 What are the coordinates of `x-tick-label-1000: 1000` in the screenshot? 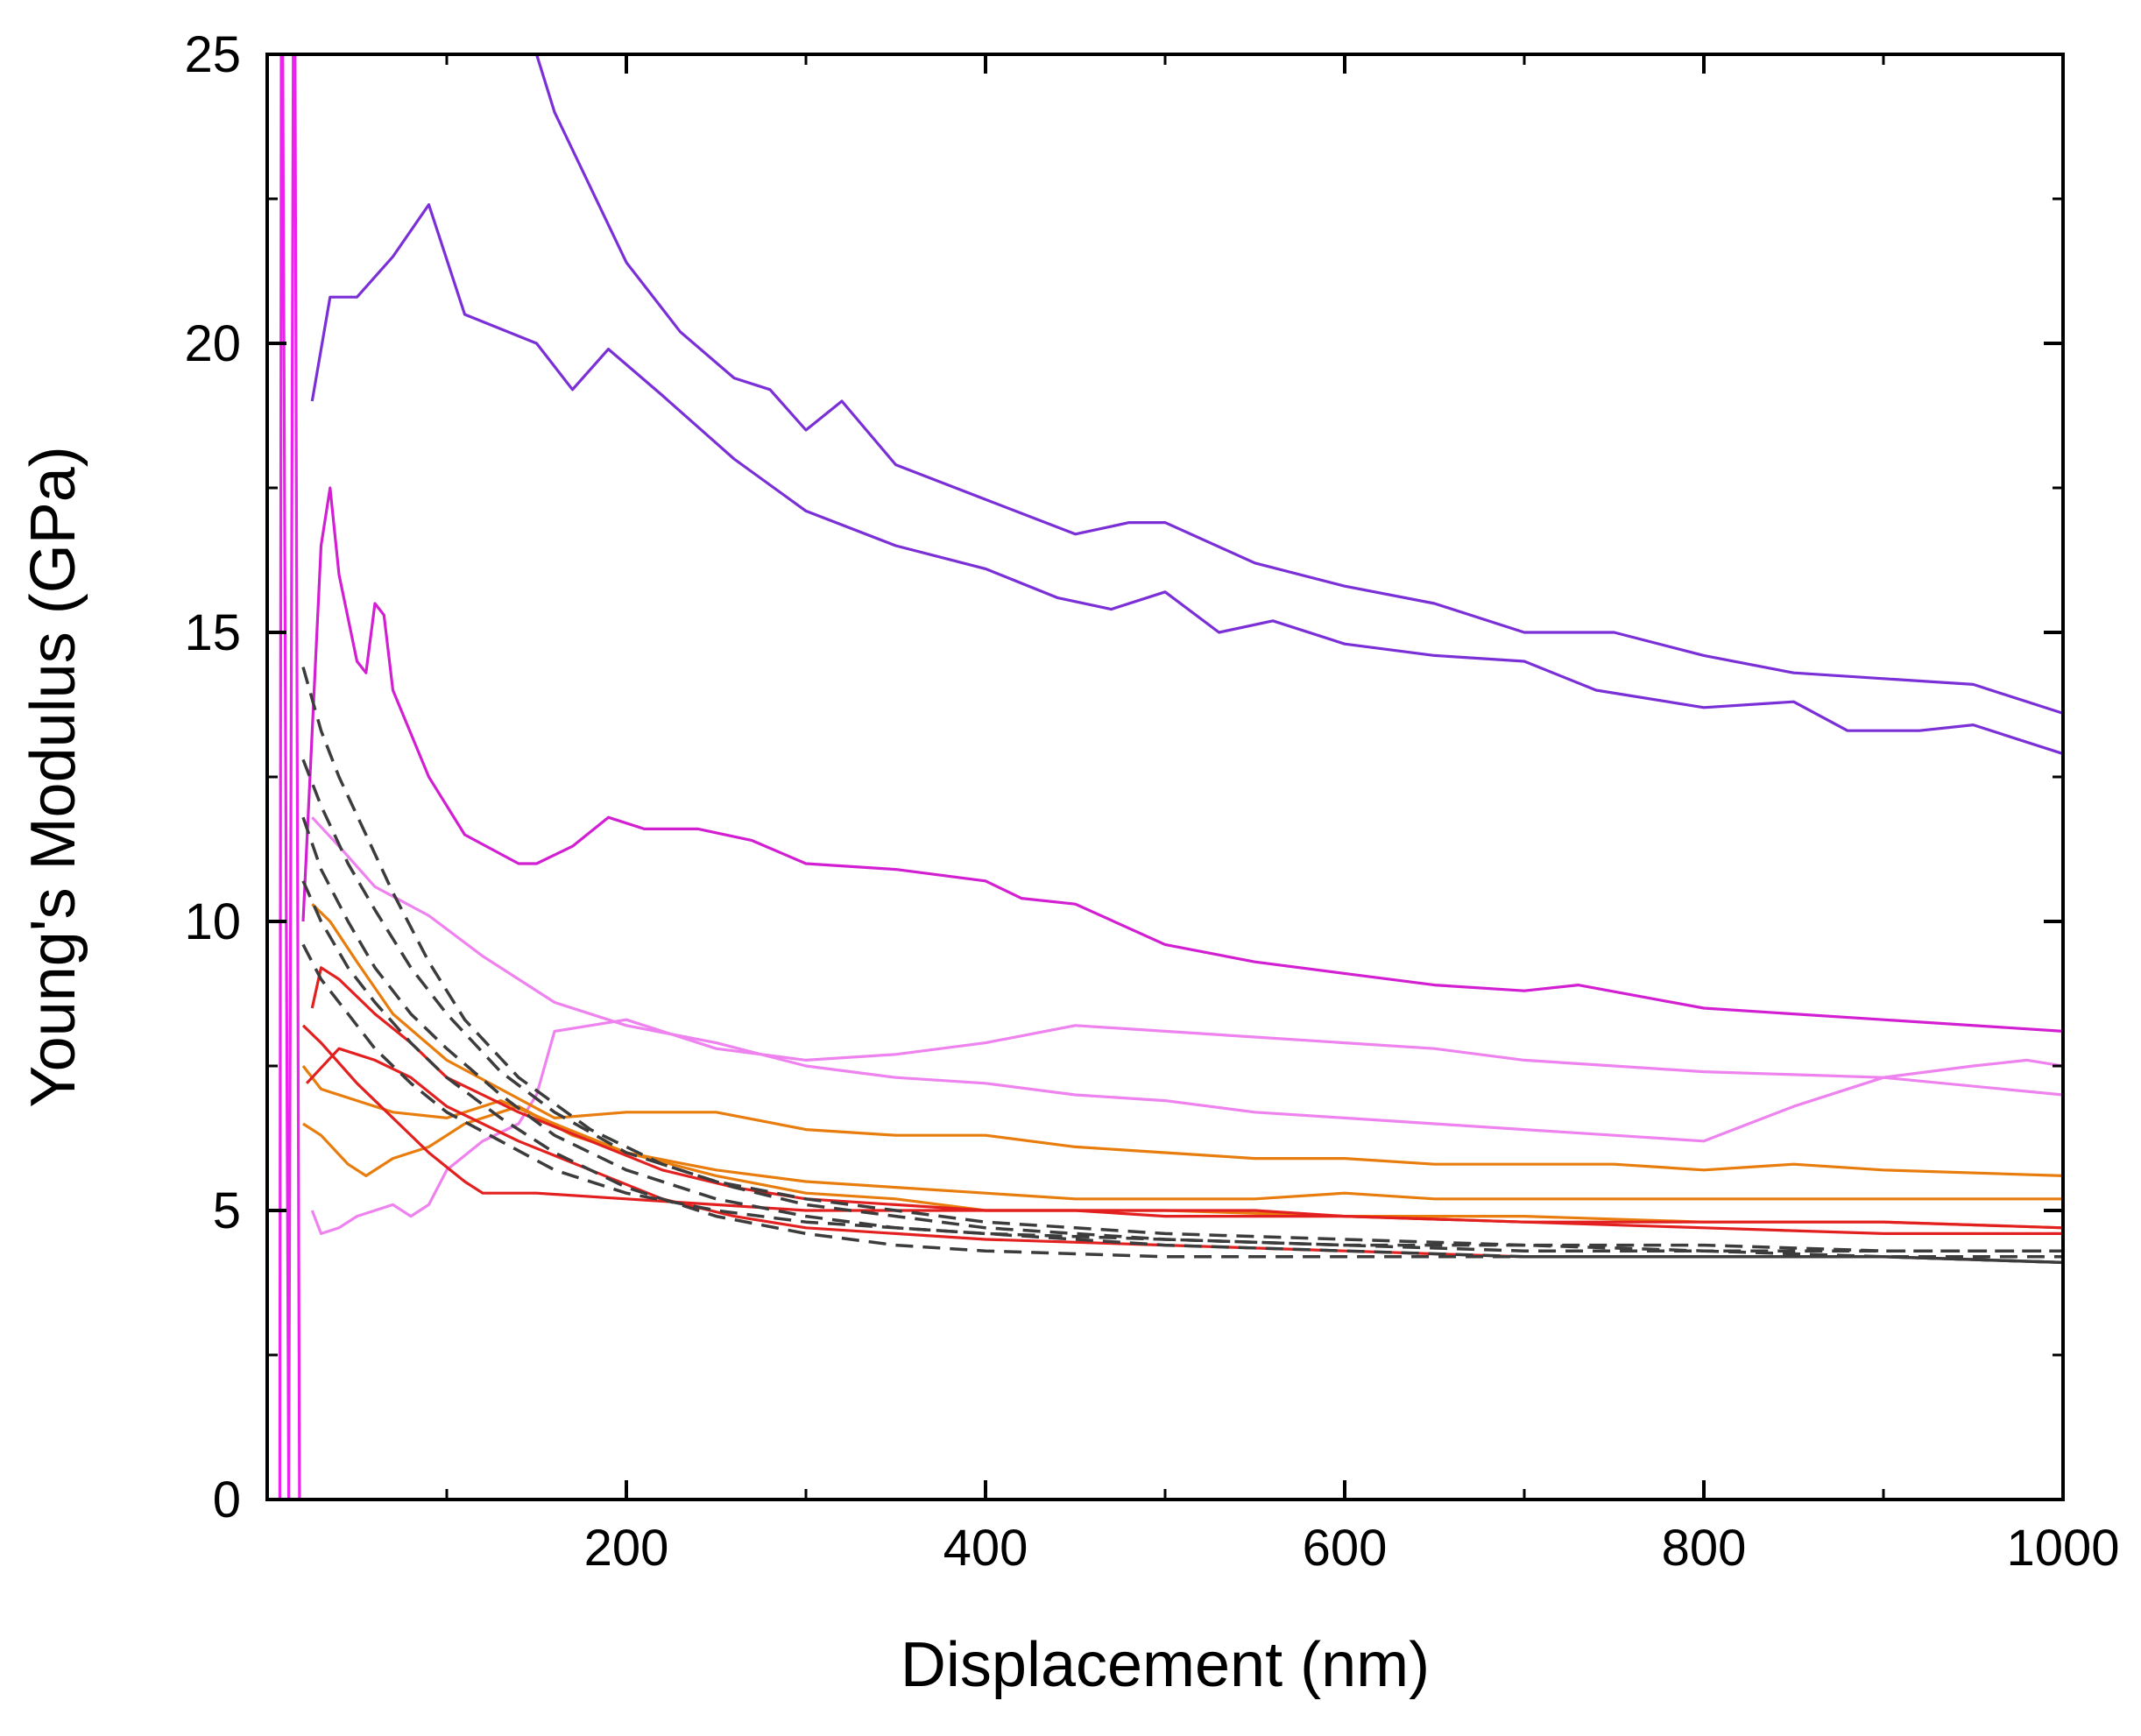 It's located at (2062, 1548).